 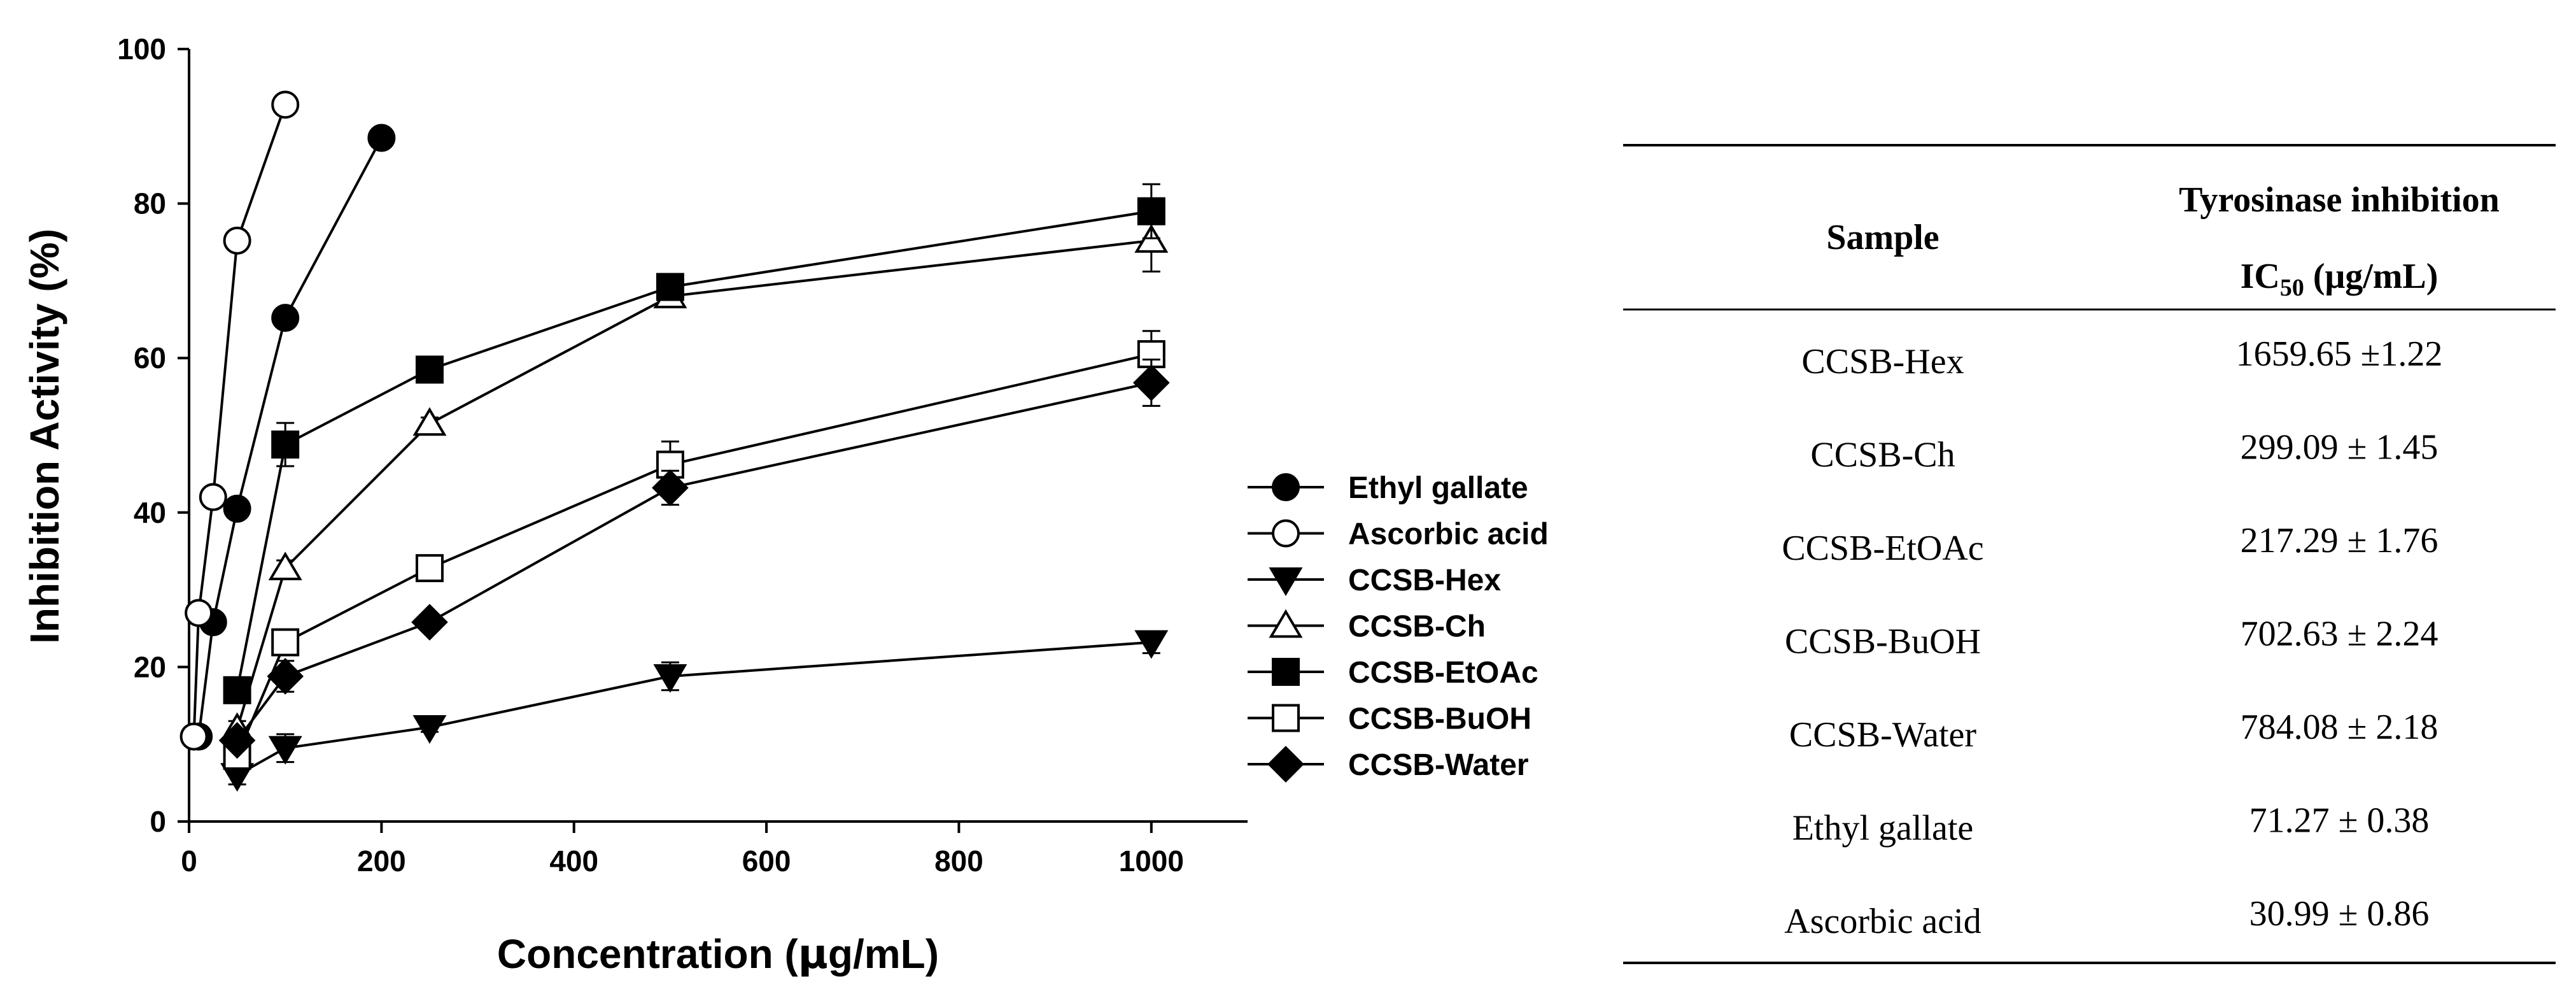 What do you see at coordinates (2340, 447) in the screenshot?
I see `table-cell-ic50: 299.09 ± 1.45` at bounding box center [2340, 447].